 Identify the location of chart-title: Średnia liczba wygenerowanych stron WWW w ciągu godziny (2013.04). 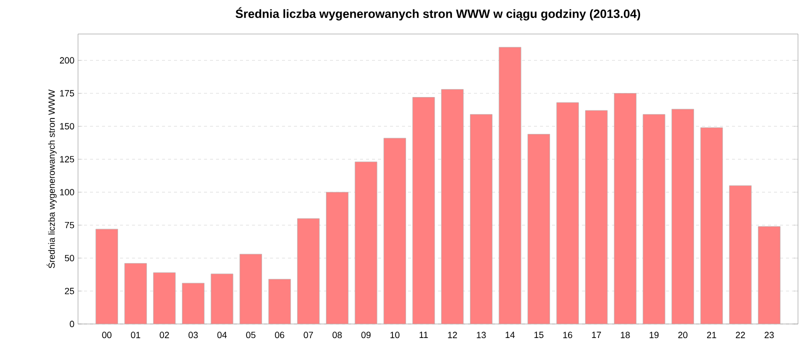
(438, 13).